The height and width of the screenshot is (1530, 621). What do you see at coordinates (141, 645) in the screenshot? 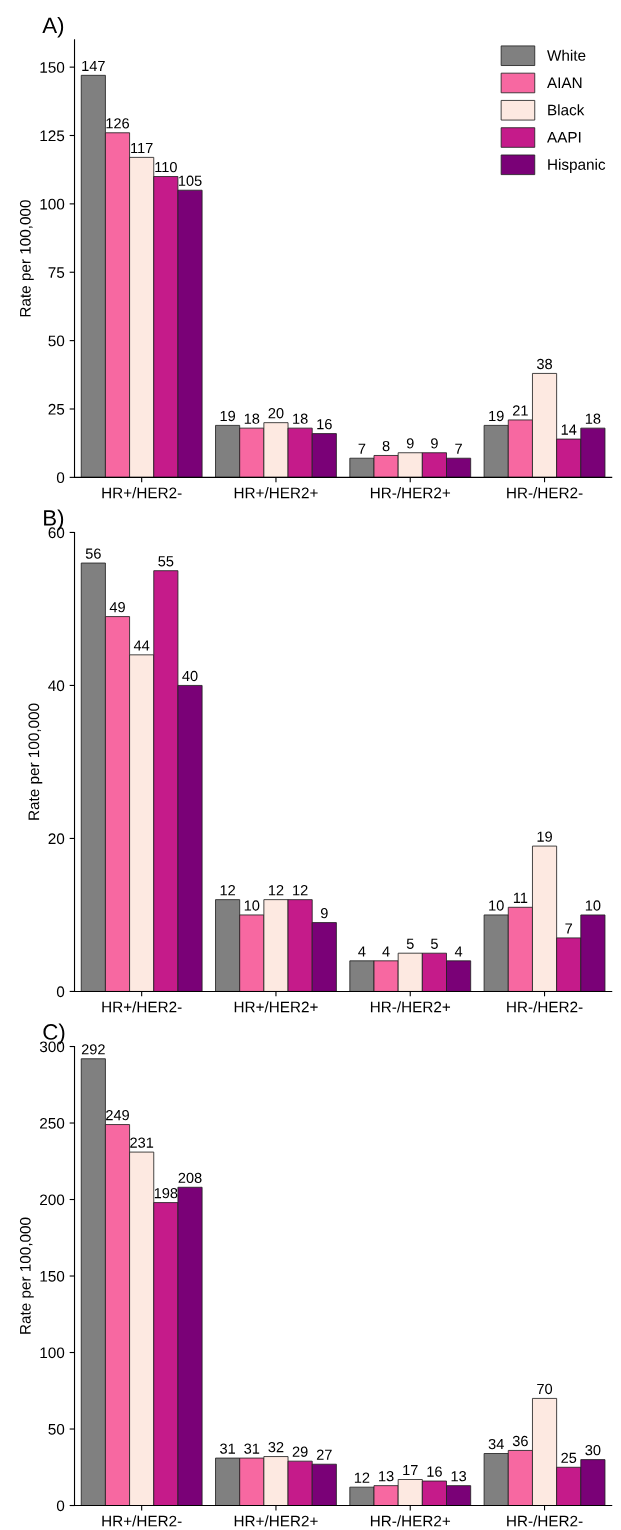
I see `data-label: 44` at bounding box center [141, 645].